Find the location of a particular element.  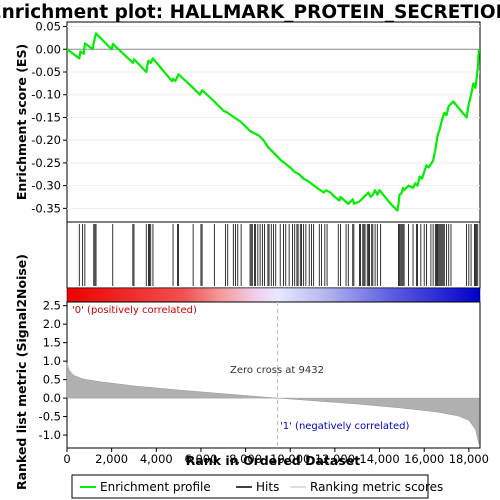

metric-y-tick-label: 0.0 is located at coordinates (52, 398).